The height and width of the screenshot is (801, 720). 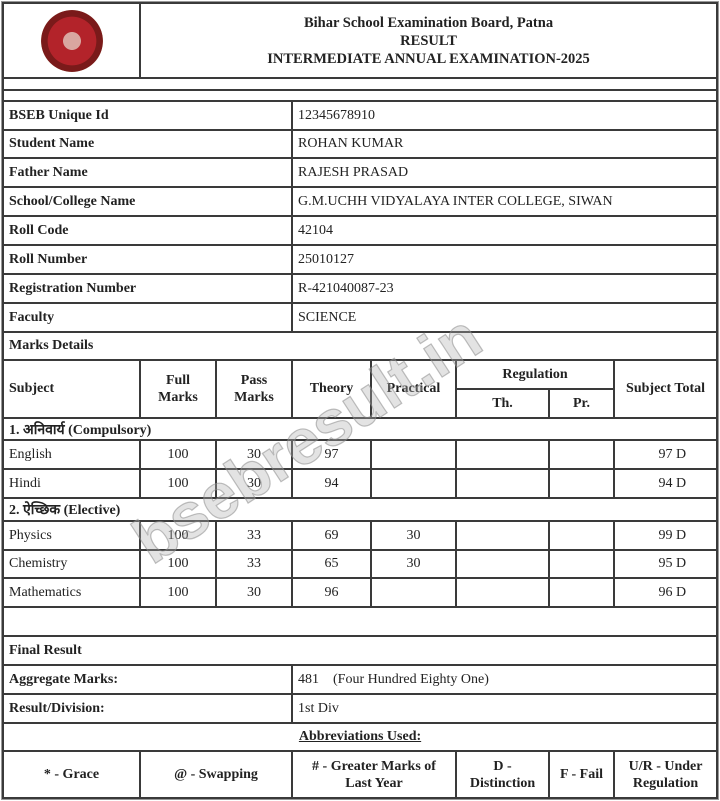 What do you see at coordinates (428, 58) in the screenshot?
I see `exam-title: INTERMEDIATE ANNUAL EXAMINATION-2025` at bounding box center [428, 58].